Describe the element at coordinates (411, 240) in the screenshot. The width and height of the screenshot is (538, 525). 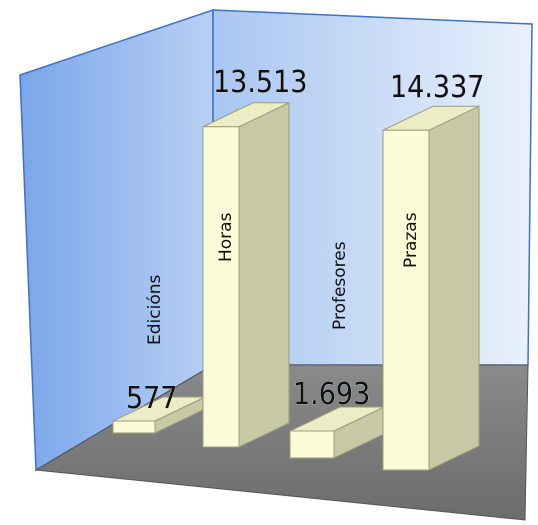
I see `category-label: Prazas` at that location.